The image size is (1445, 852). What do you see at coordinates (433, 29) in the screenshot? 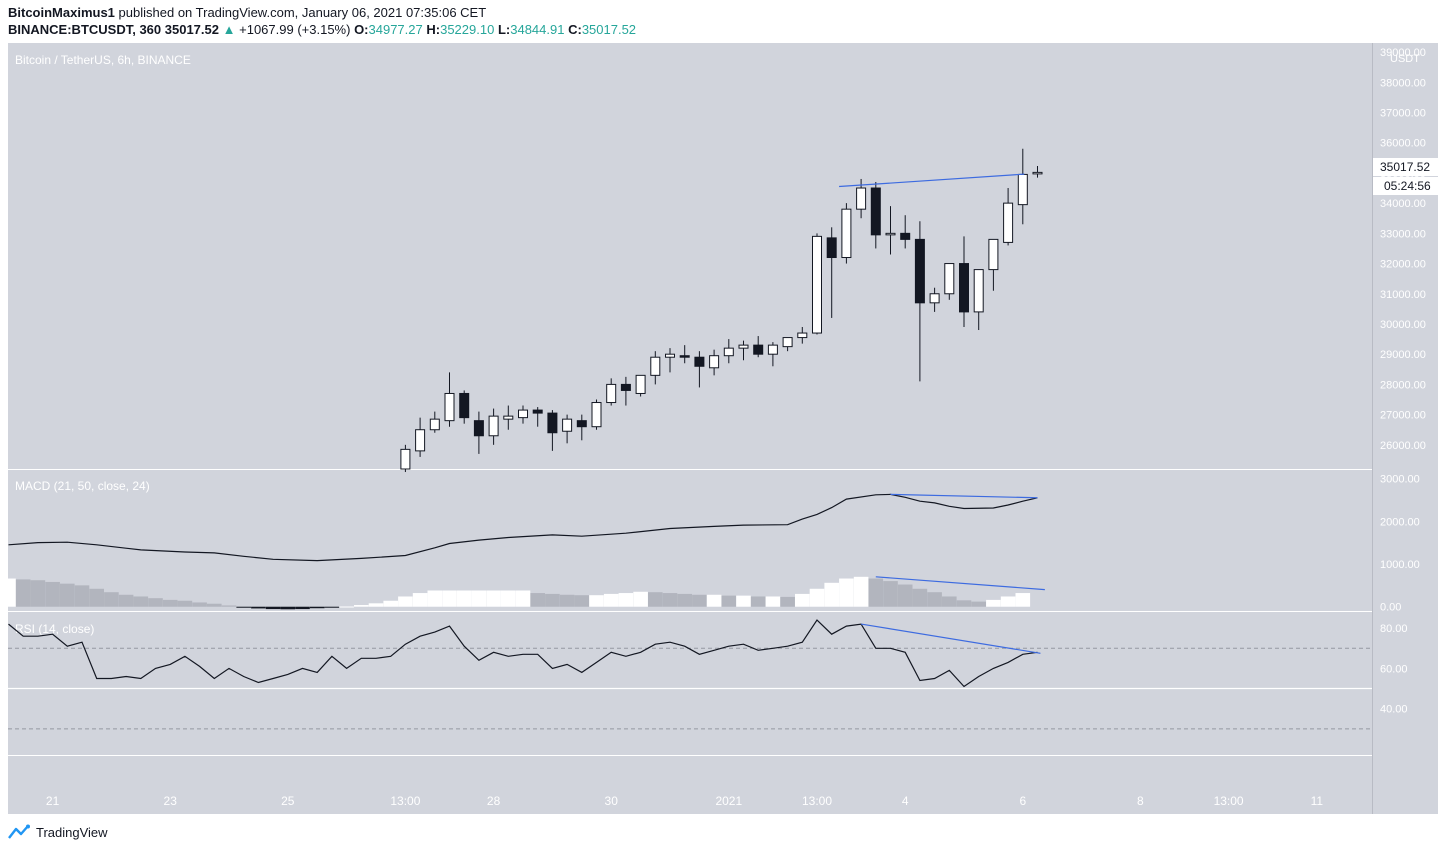
I see `high-label: H:` at bounding box center [433, 29].